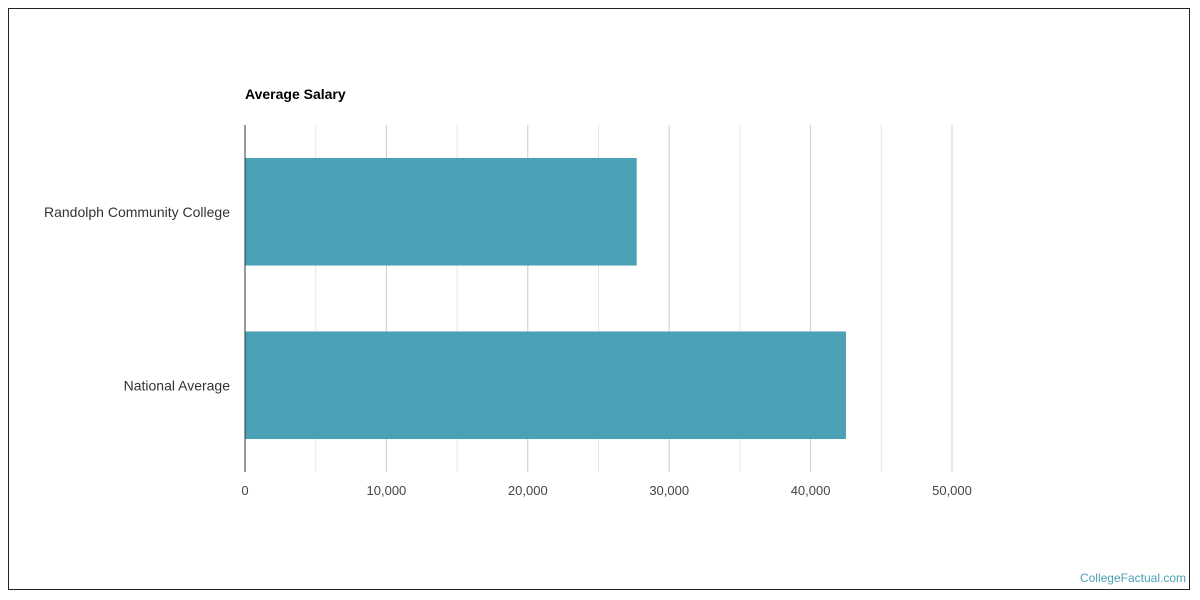 The image size is (1200, 600). I want to click on tick-labels: 0 10,000 20,000 30,000 40,000 50,000, so click(606, 490).